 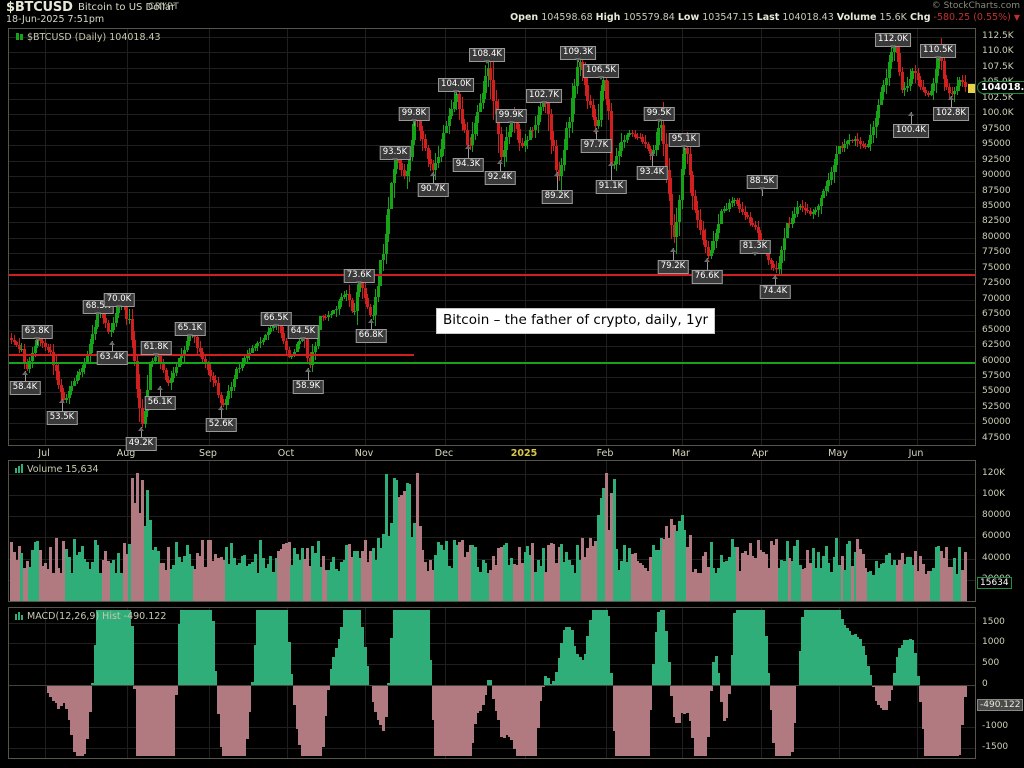 What do you see at coordinates (208, 453) in the screenshot?
I see `x-axis-month-label: Sep` at bounding box center [208, 453].